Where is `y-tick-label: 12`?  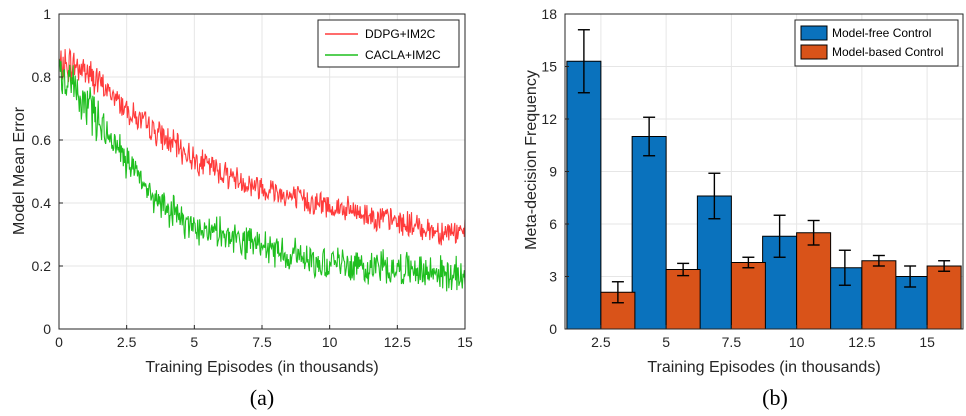 y-tick-label: 12 is located at coordinates (549, 119).